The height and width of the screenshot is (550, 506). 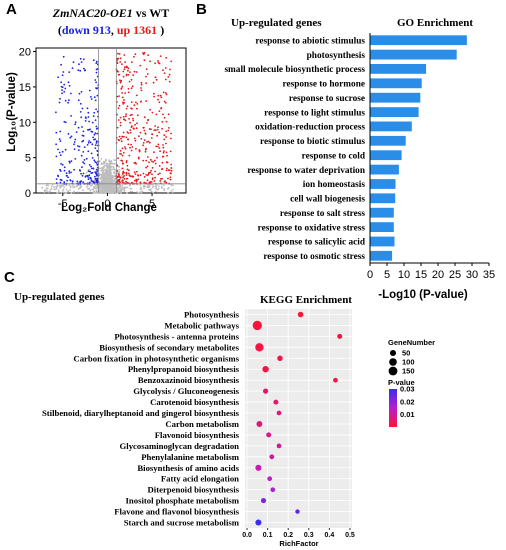 I want to click on kegg-xtick-label: 0.4, so click(x=329, y=535).